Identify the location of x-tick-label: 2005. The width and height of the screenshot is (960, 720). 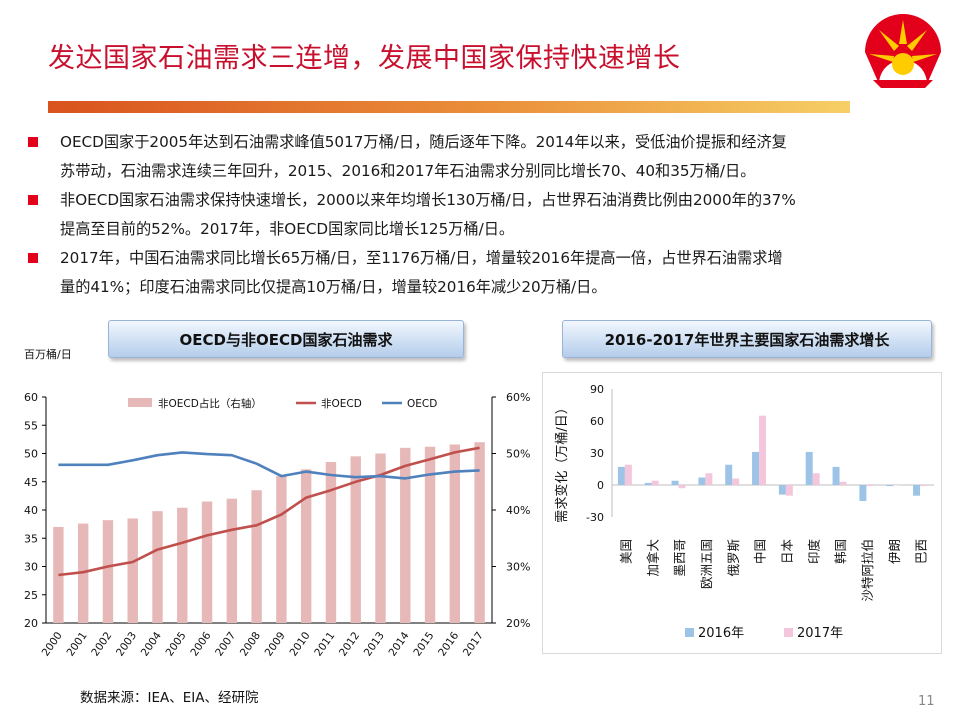
(176, 644).